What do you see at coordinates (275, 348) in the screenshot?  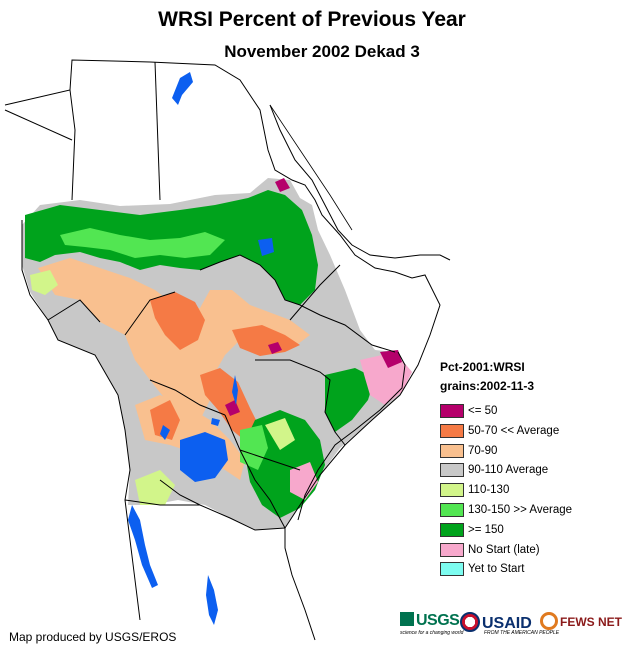 I see `region-low-b` at bounding box center [275, 348].